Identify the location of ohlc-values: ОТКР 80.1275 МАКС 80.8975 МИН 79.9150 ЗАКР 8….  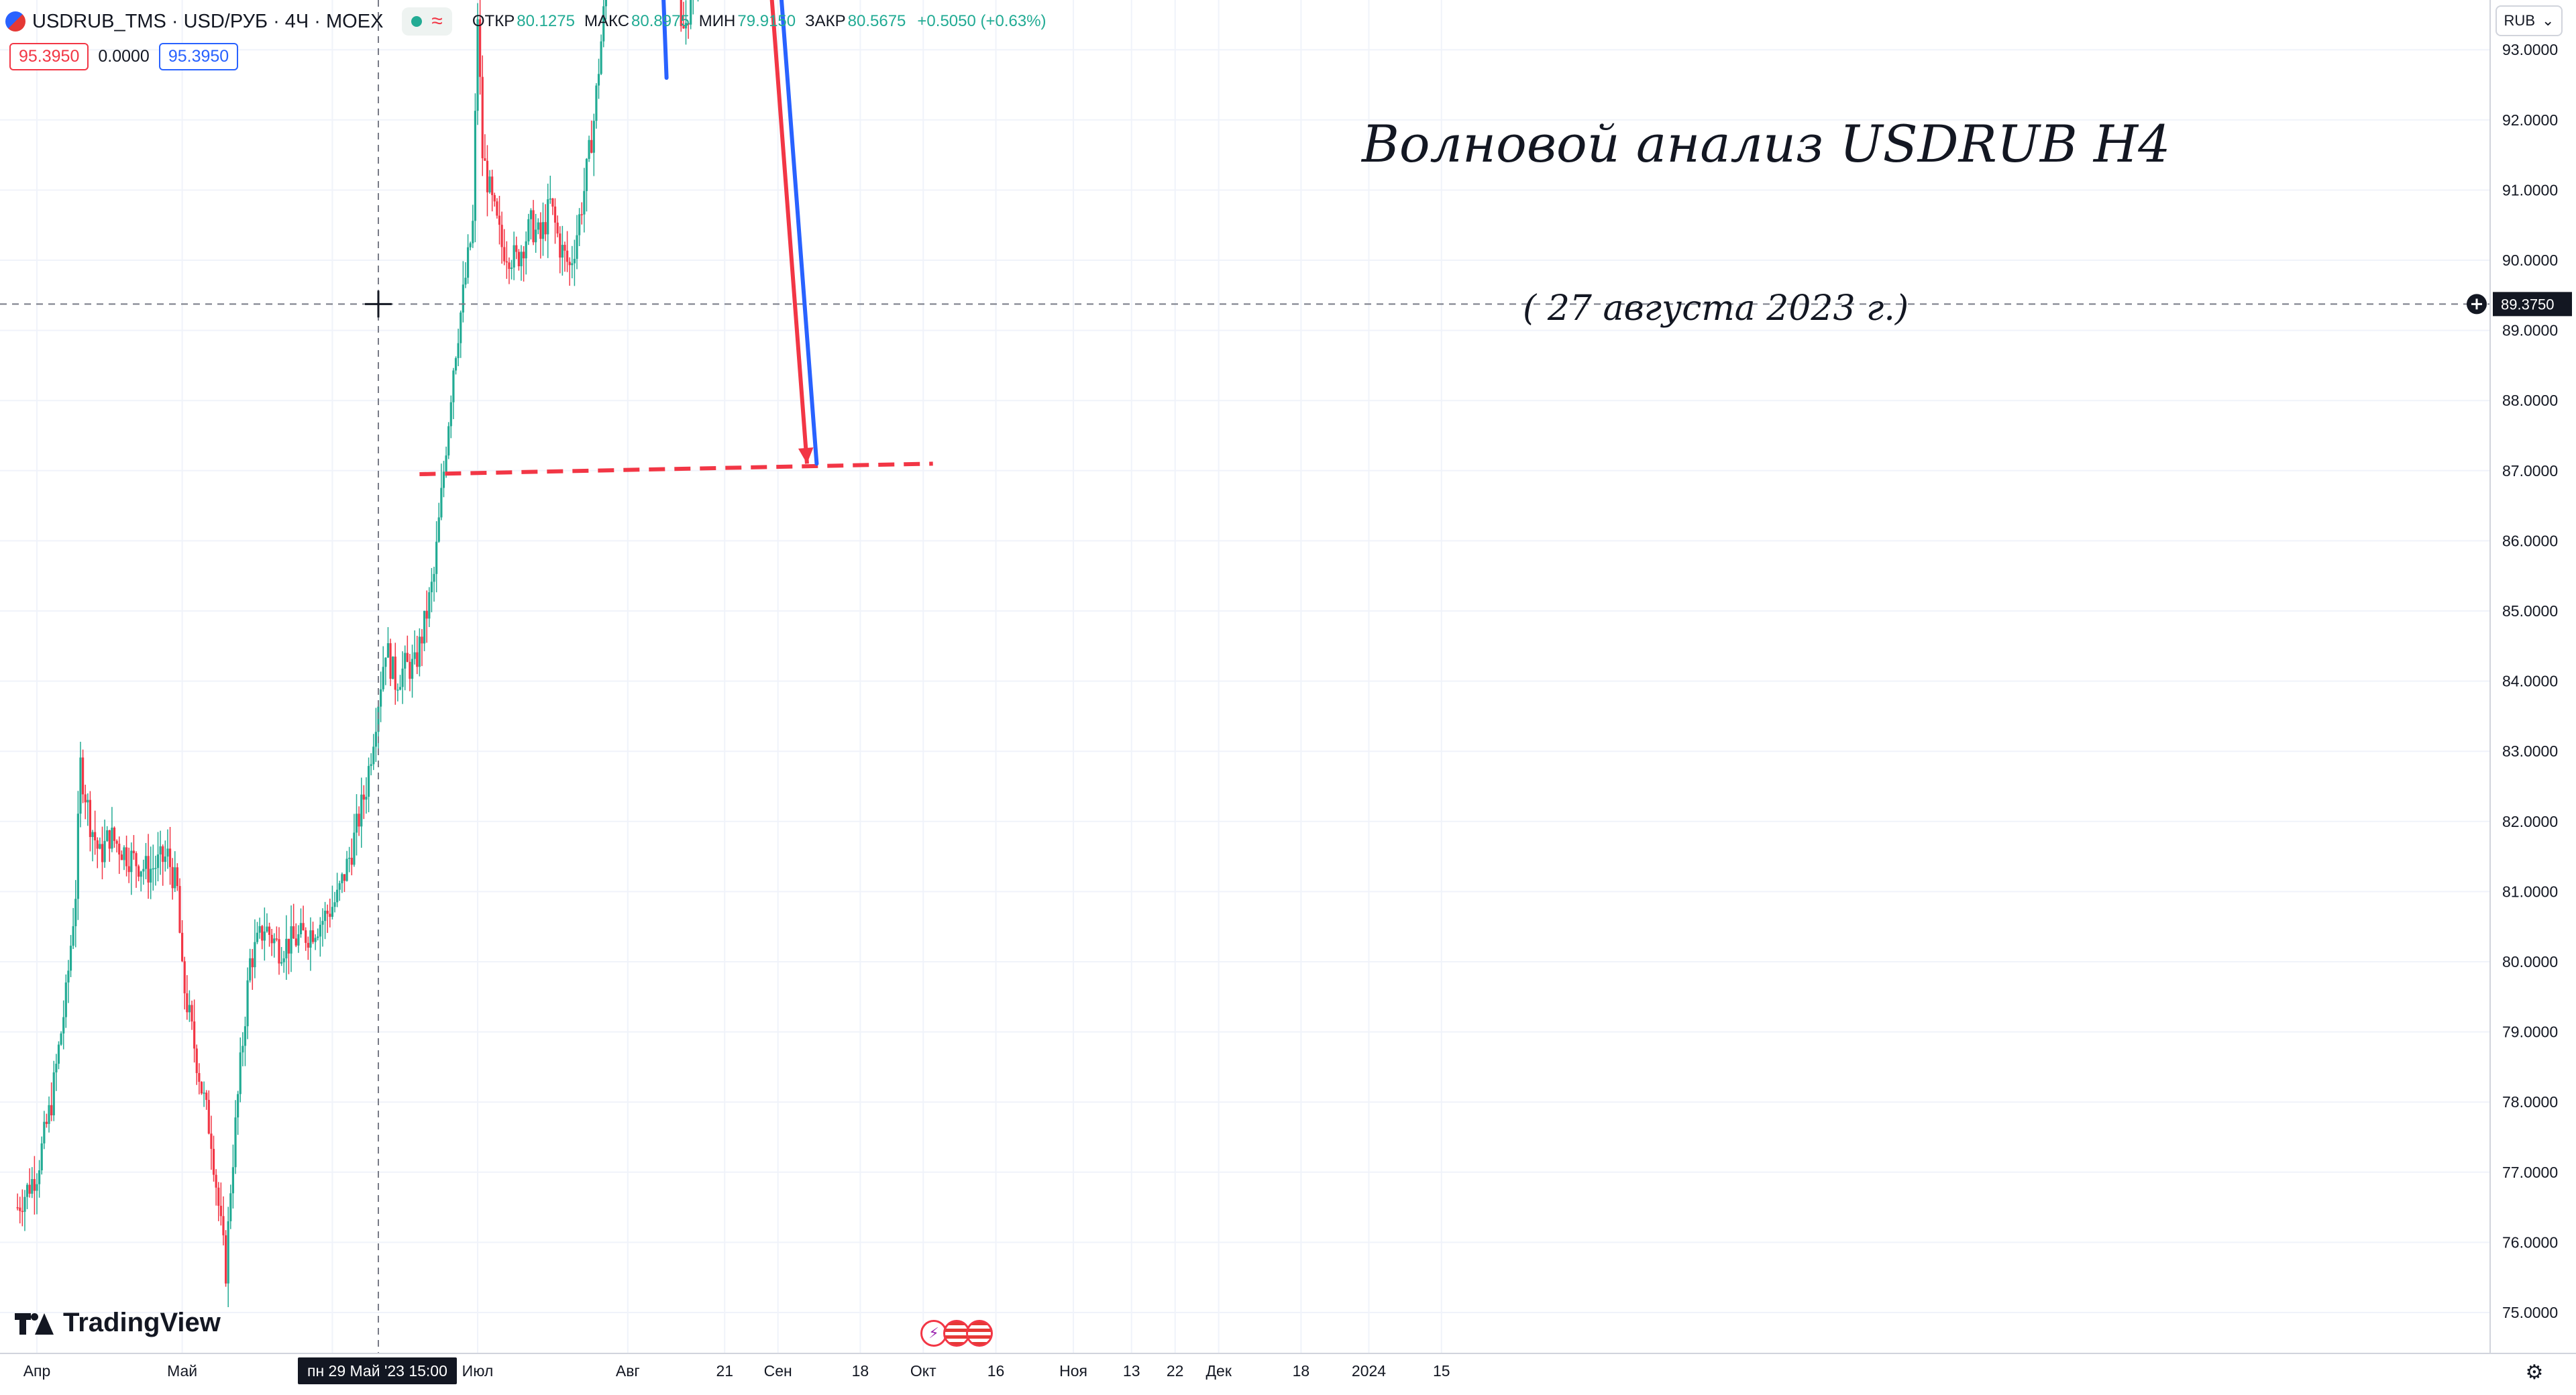
(759, 21).